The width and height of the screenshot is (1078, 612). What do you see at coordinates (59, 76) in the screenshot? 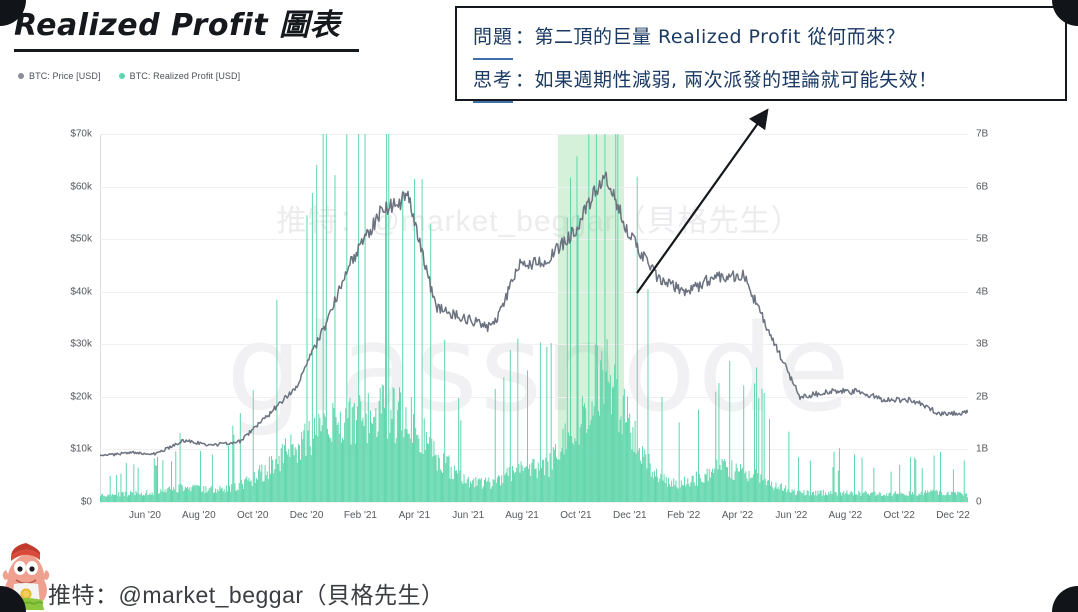
I see `legend-item-price: BTC: Price [USD]` at bounding box center [59, 76].